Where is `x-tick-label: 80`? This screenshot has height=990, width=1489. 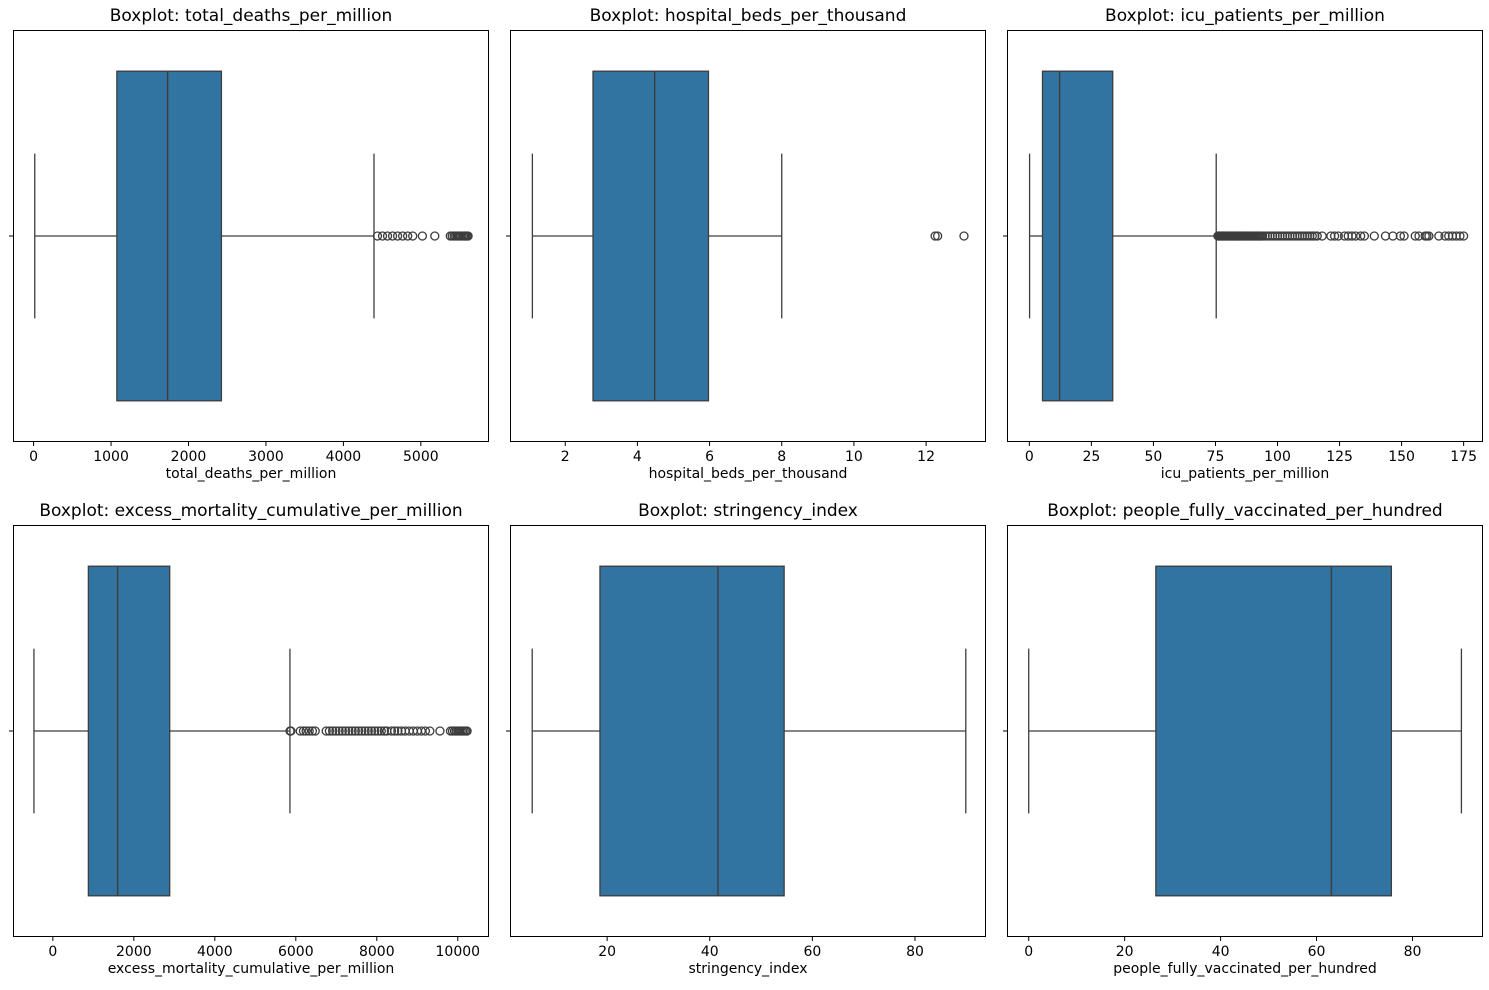
x-tick-label: 80 is located at coordinates (1413, 952).